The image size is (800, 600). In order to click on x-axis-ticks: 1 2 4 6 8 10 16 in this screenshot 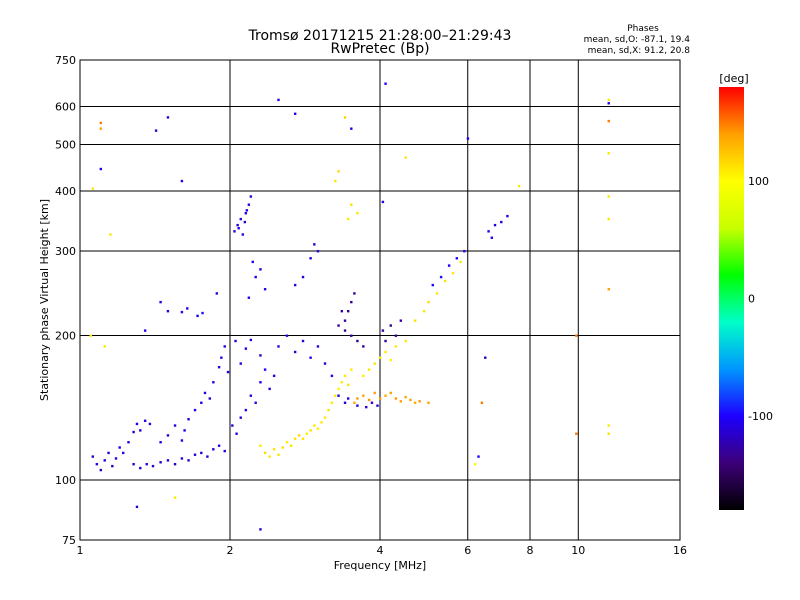, I will do `click(382, 550)`.